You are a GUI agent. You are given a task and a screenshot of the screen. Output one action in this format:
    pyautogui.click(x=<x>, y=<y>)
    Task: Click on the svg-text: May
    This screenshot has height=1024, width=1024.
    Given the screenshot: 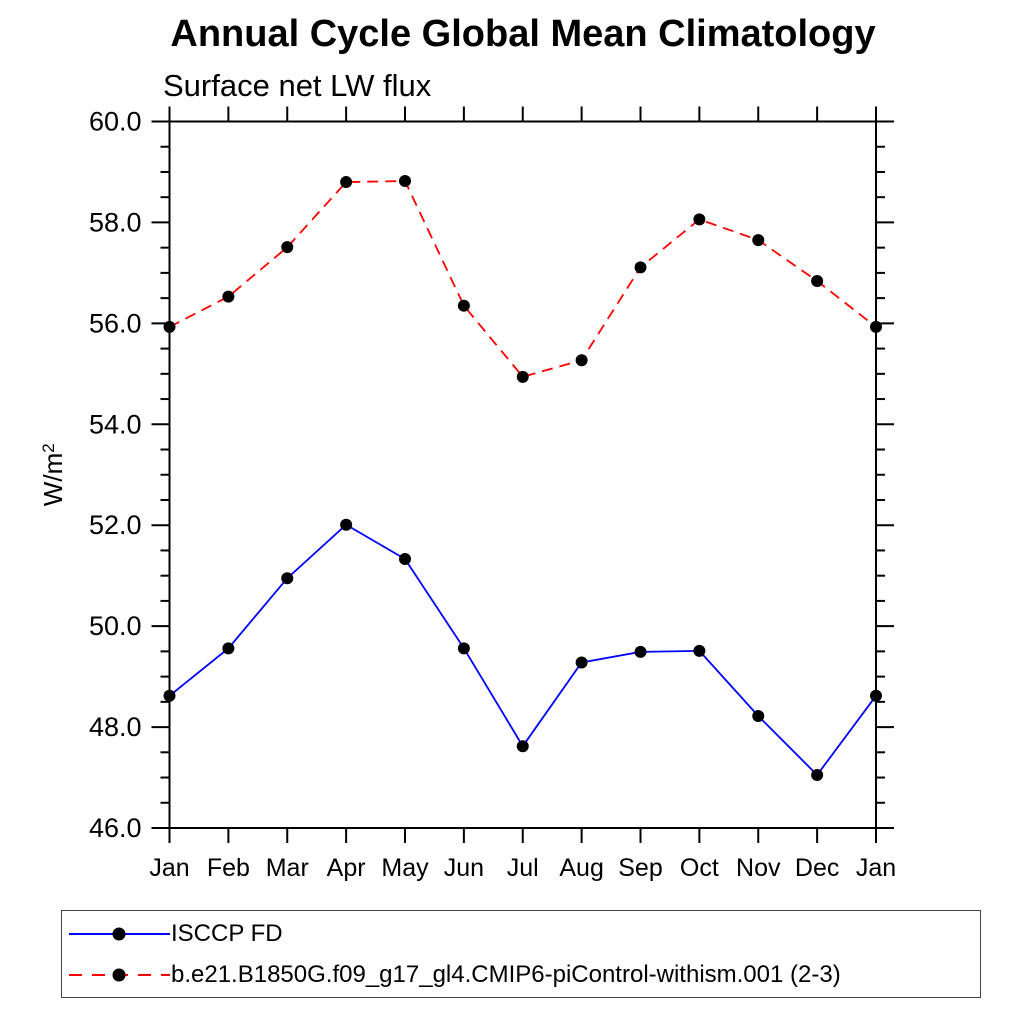 What is the action you would take?
    pyautogui.click(x=405, y=868)
    